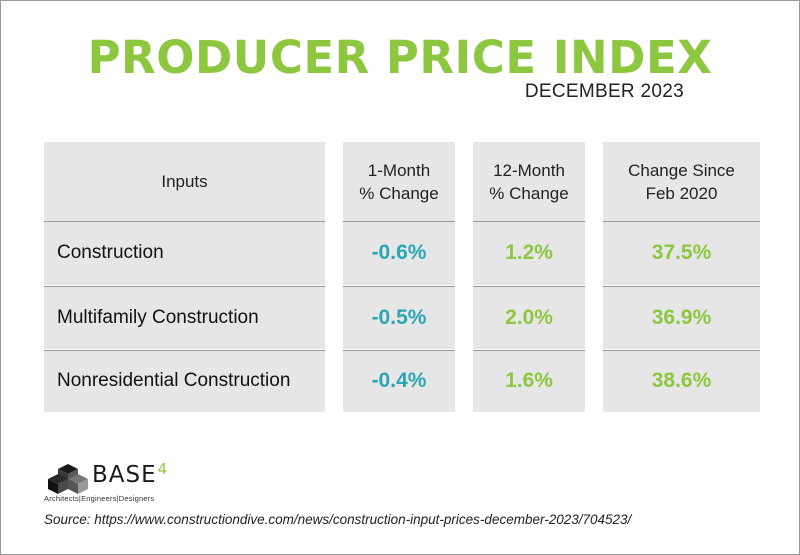 The image size is (800, 555). I want to click on column-header: 1-Month % Change, so click(399, 181).